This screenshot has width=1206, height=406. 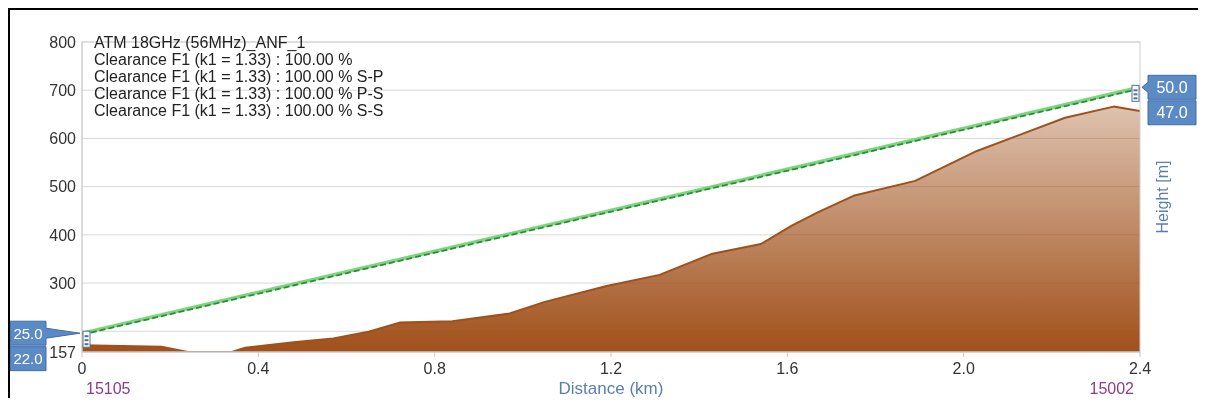 What do you see at coordinates (28, 333) in the screenshot?
I see `text: 25.0` at bounding box center [28, 333].